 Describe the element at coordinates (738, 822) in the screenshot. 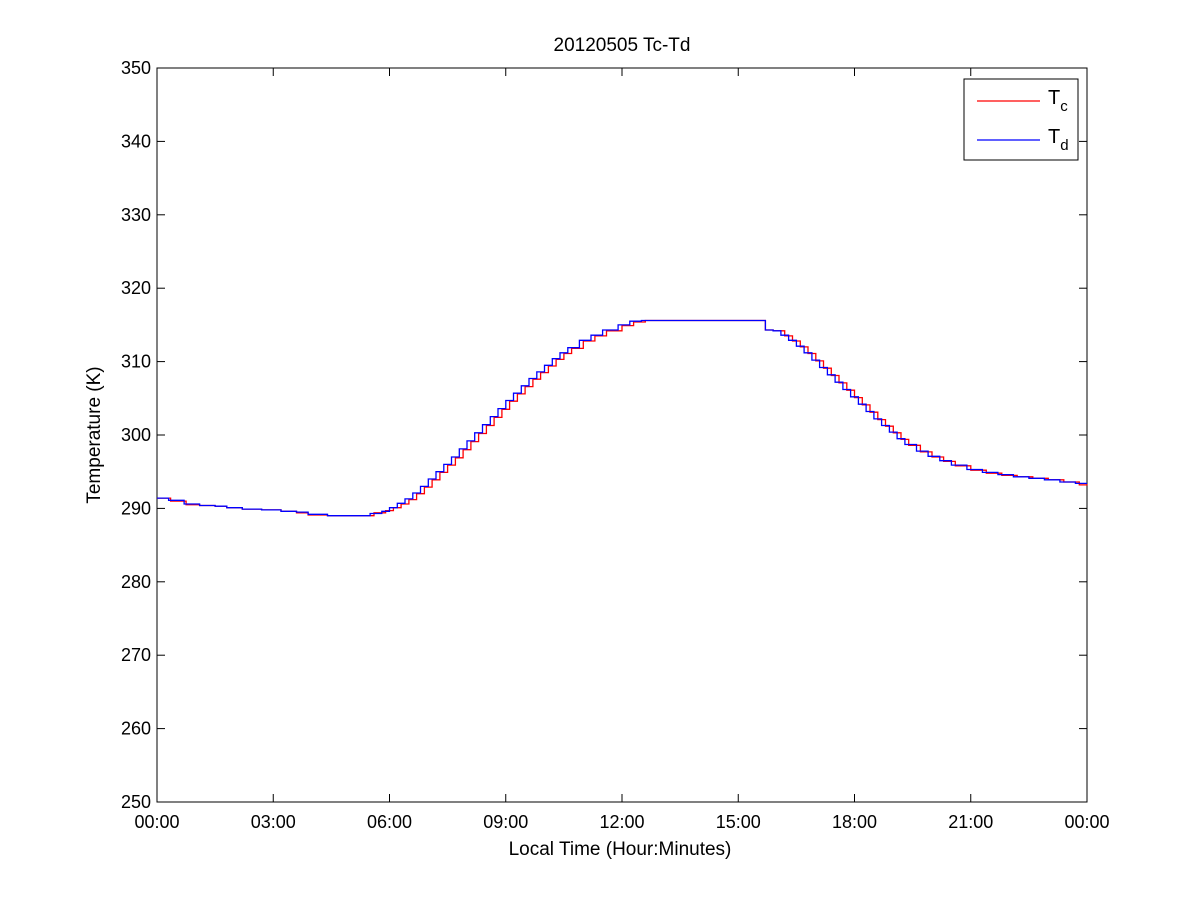

I see `x-tick-label: 15:00` at that location.